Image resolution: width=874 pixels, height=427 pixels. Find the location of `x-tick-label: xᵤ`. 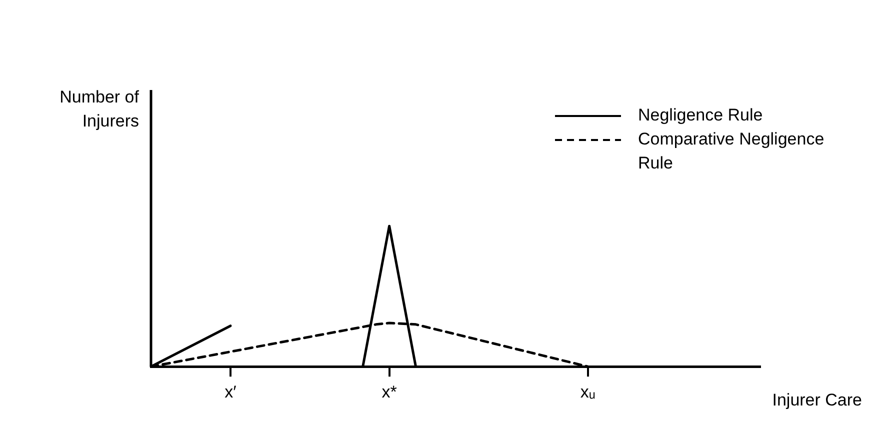

x-tick-label: xᵤ is located at coordinates (588, 392).